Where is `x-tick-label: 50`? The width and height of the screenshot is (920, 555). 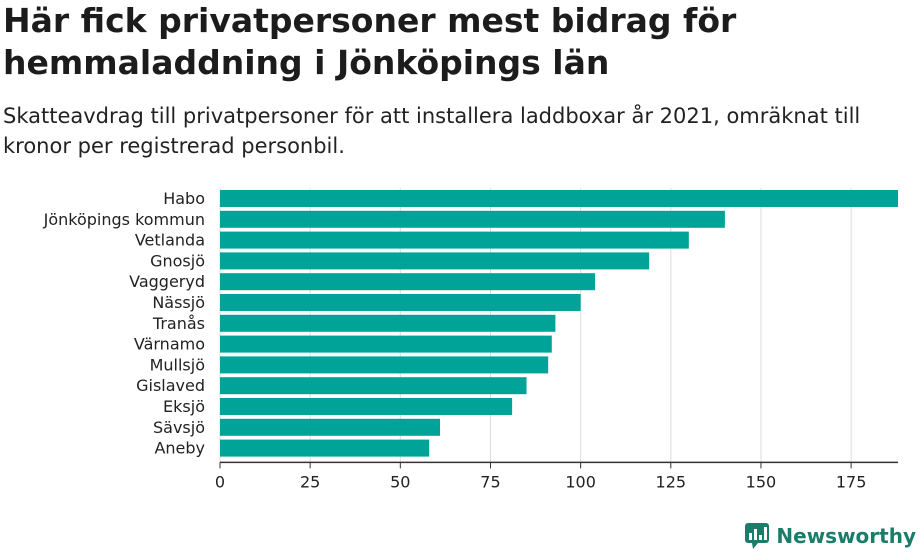
x-tick-label: 50 is located at coordinates (400, 481).